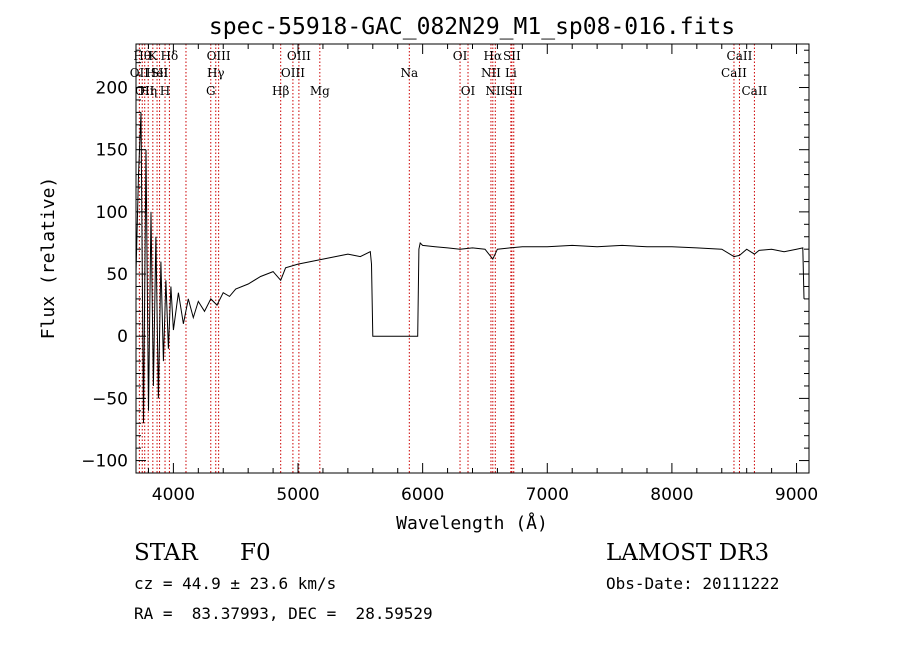  I want to click on x-tick-label: 4000, so click(173, 495).